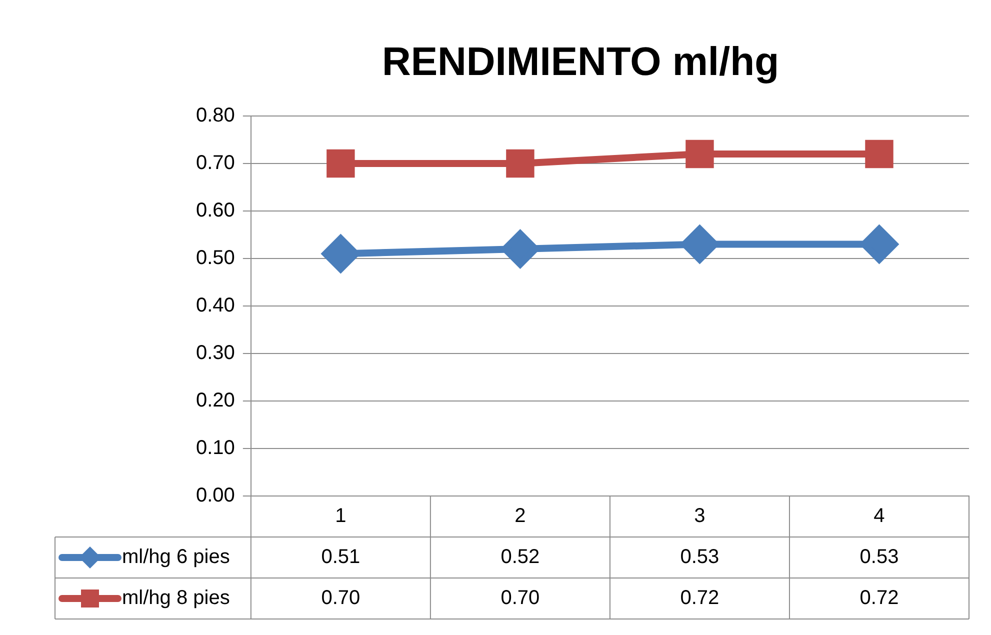 This screenshot has width=991, height=635. What do you see at coordinates (215, 495) in the screenshot?
I see `y-tick-label: 0.00` at bounding box center [215, 495].